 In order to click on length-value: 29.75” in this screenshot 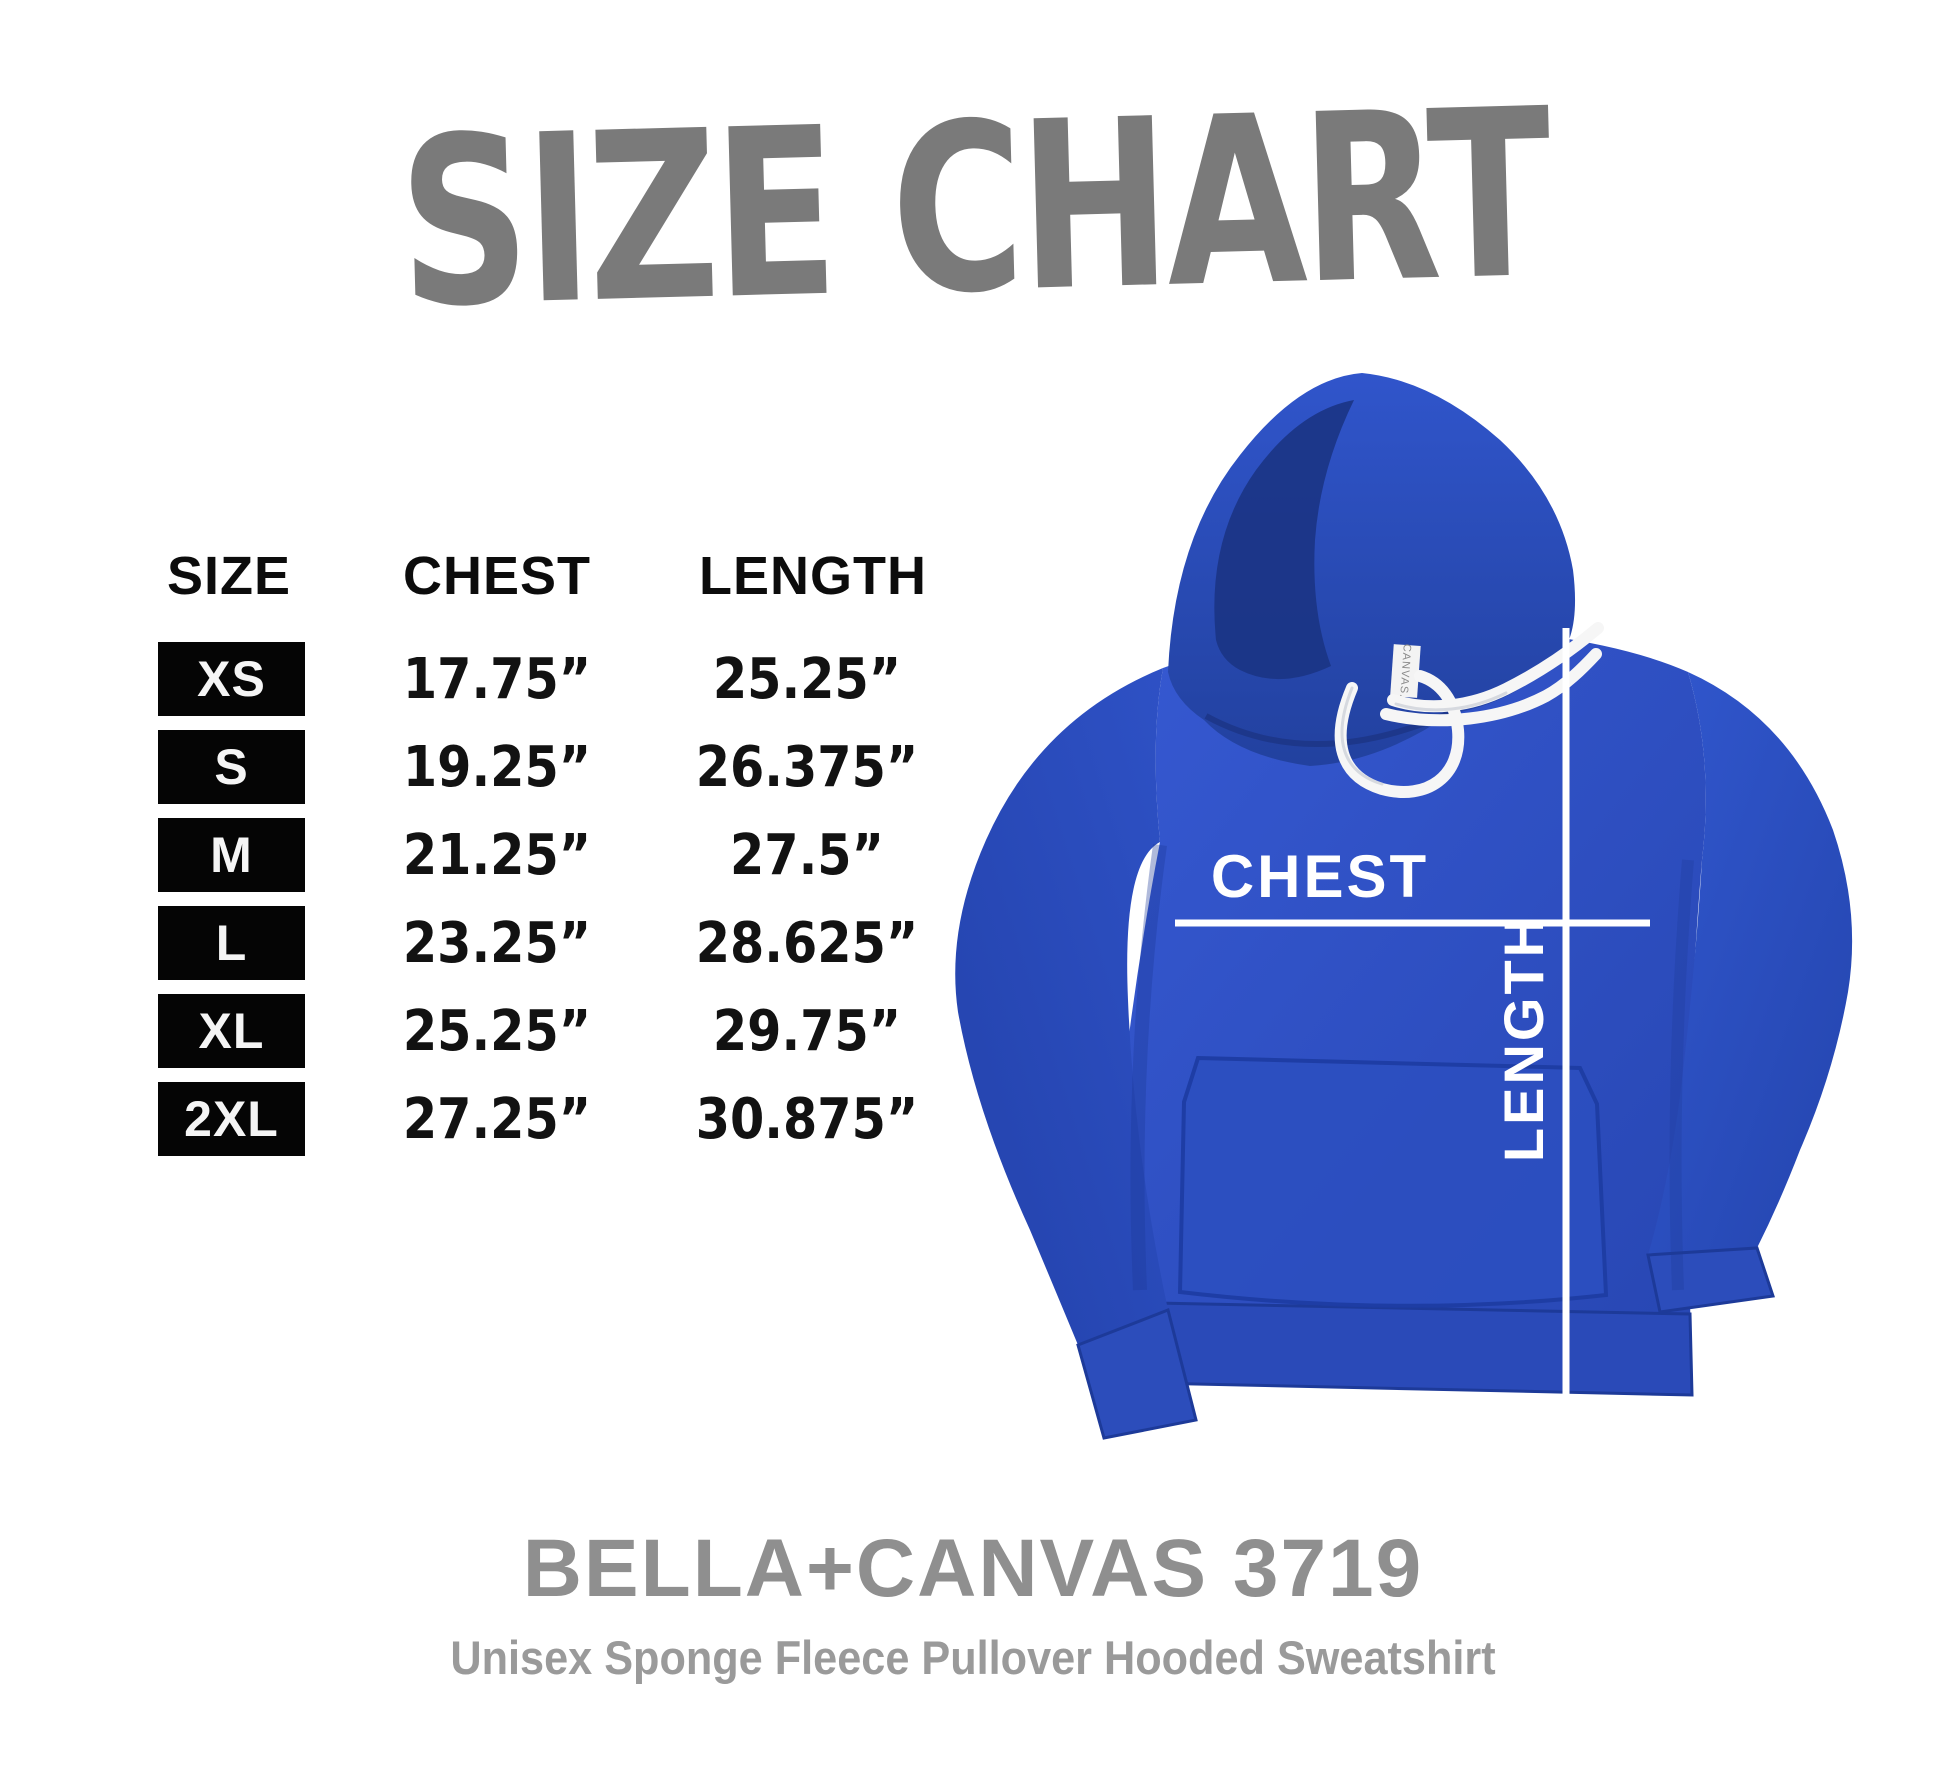, I will do `click(807, 1031)`.